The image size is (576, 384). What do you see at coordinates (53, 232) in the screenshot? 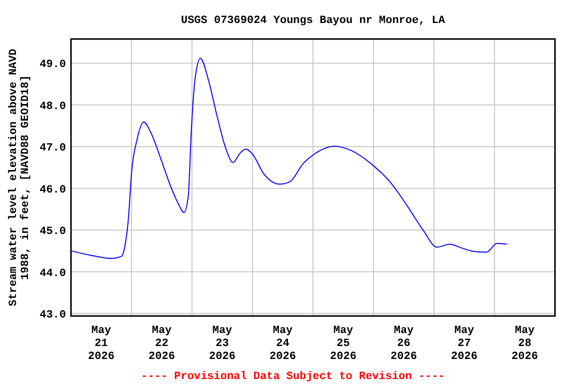
I see `y-tick-label: 45.0` at bounding box center [53, 232].